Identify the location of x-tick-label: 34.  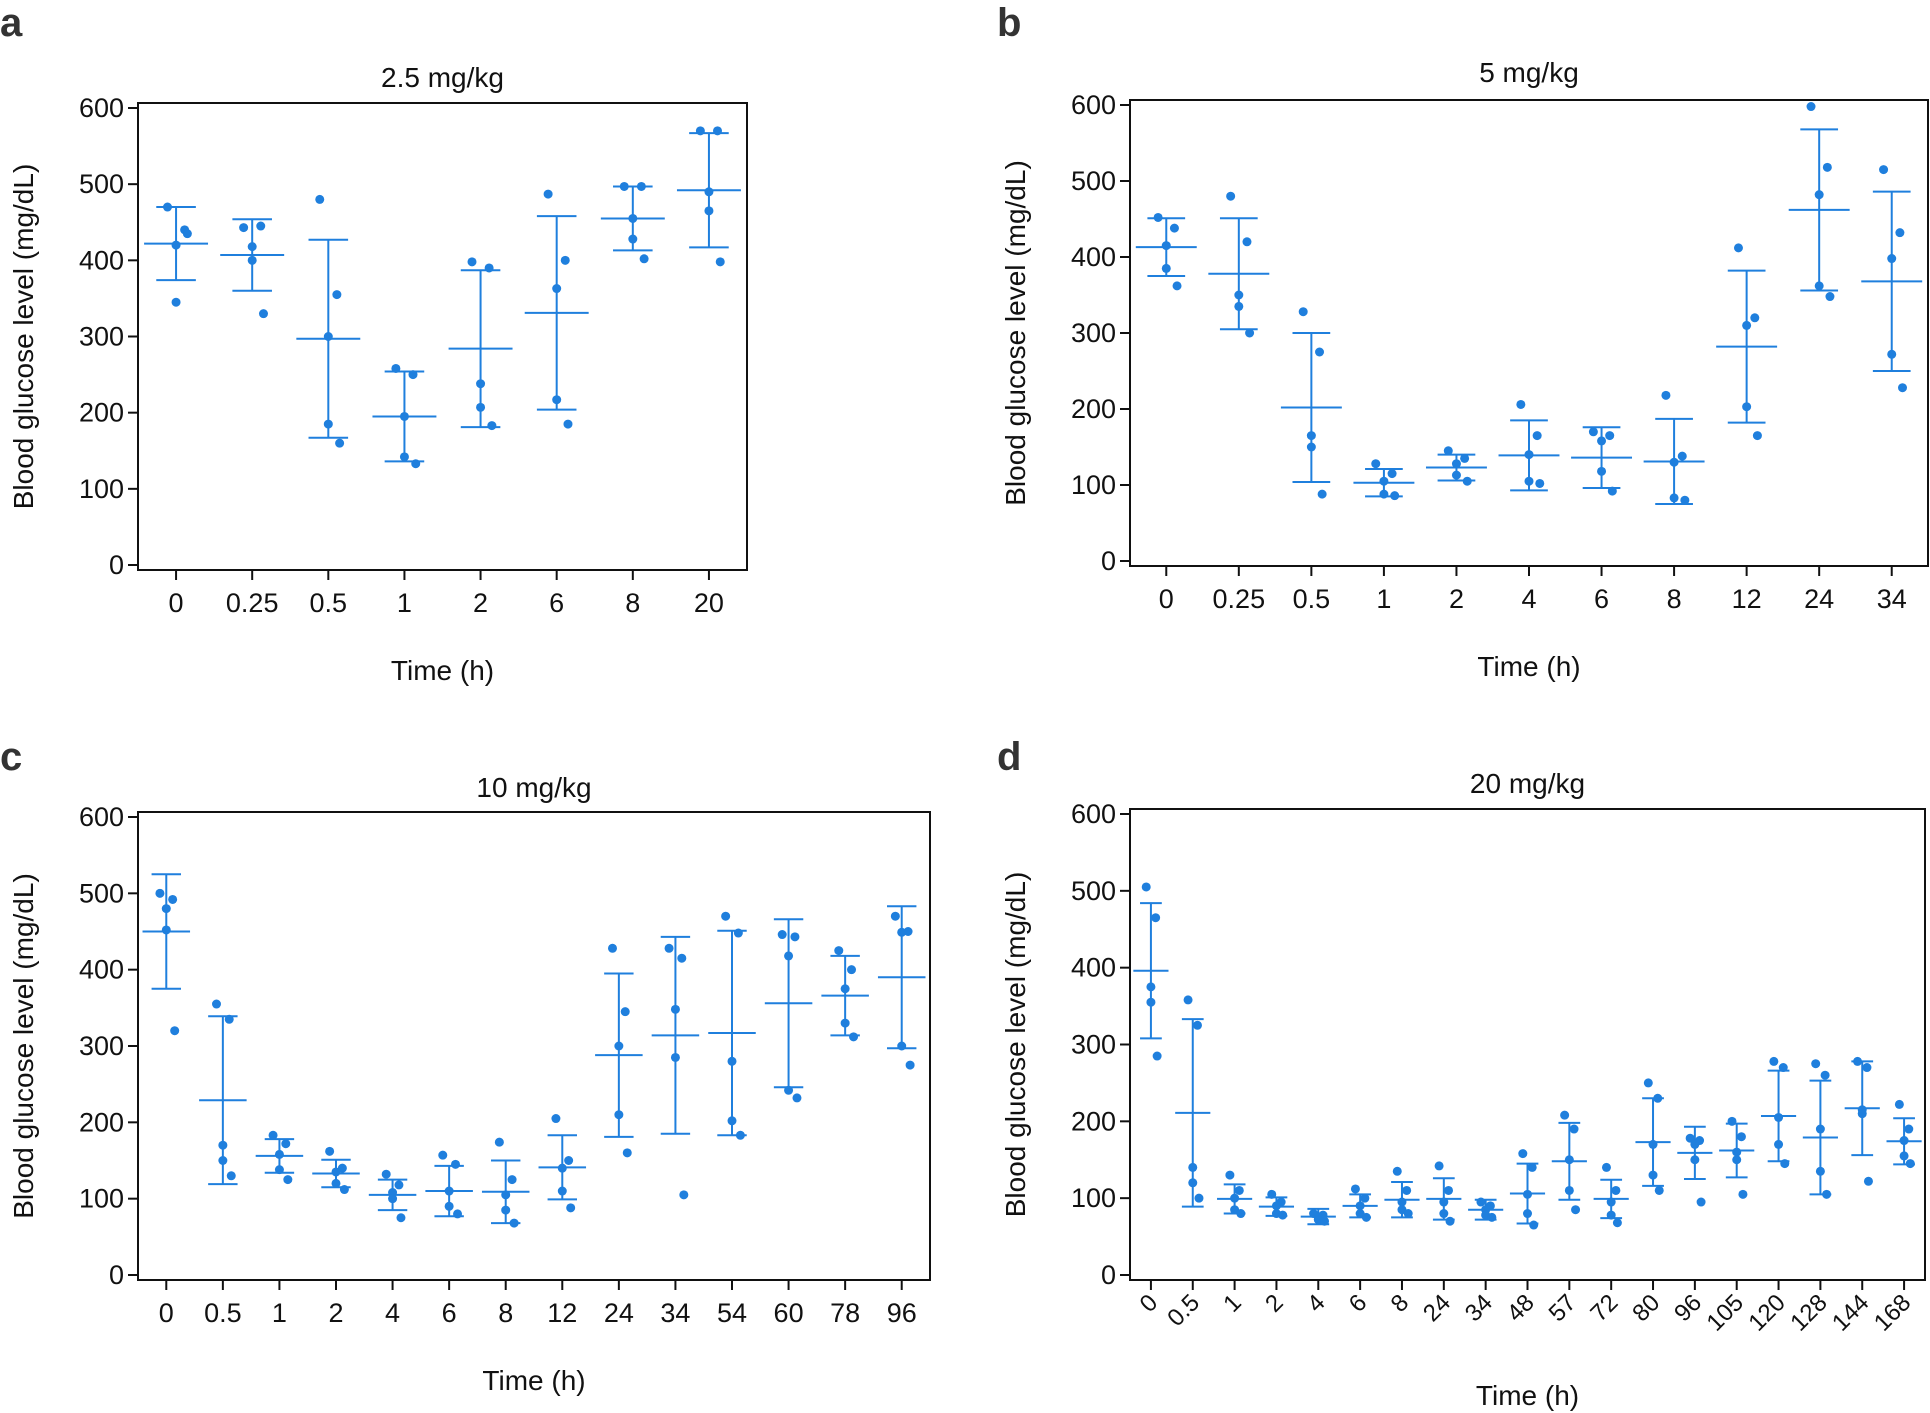
(675, 1313).